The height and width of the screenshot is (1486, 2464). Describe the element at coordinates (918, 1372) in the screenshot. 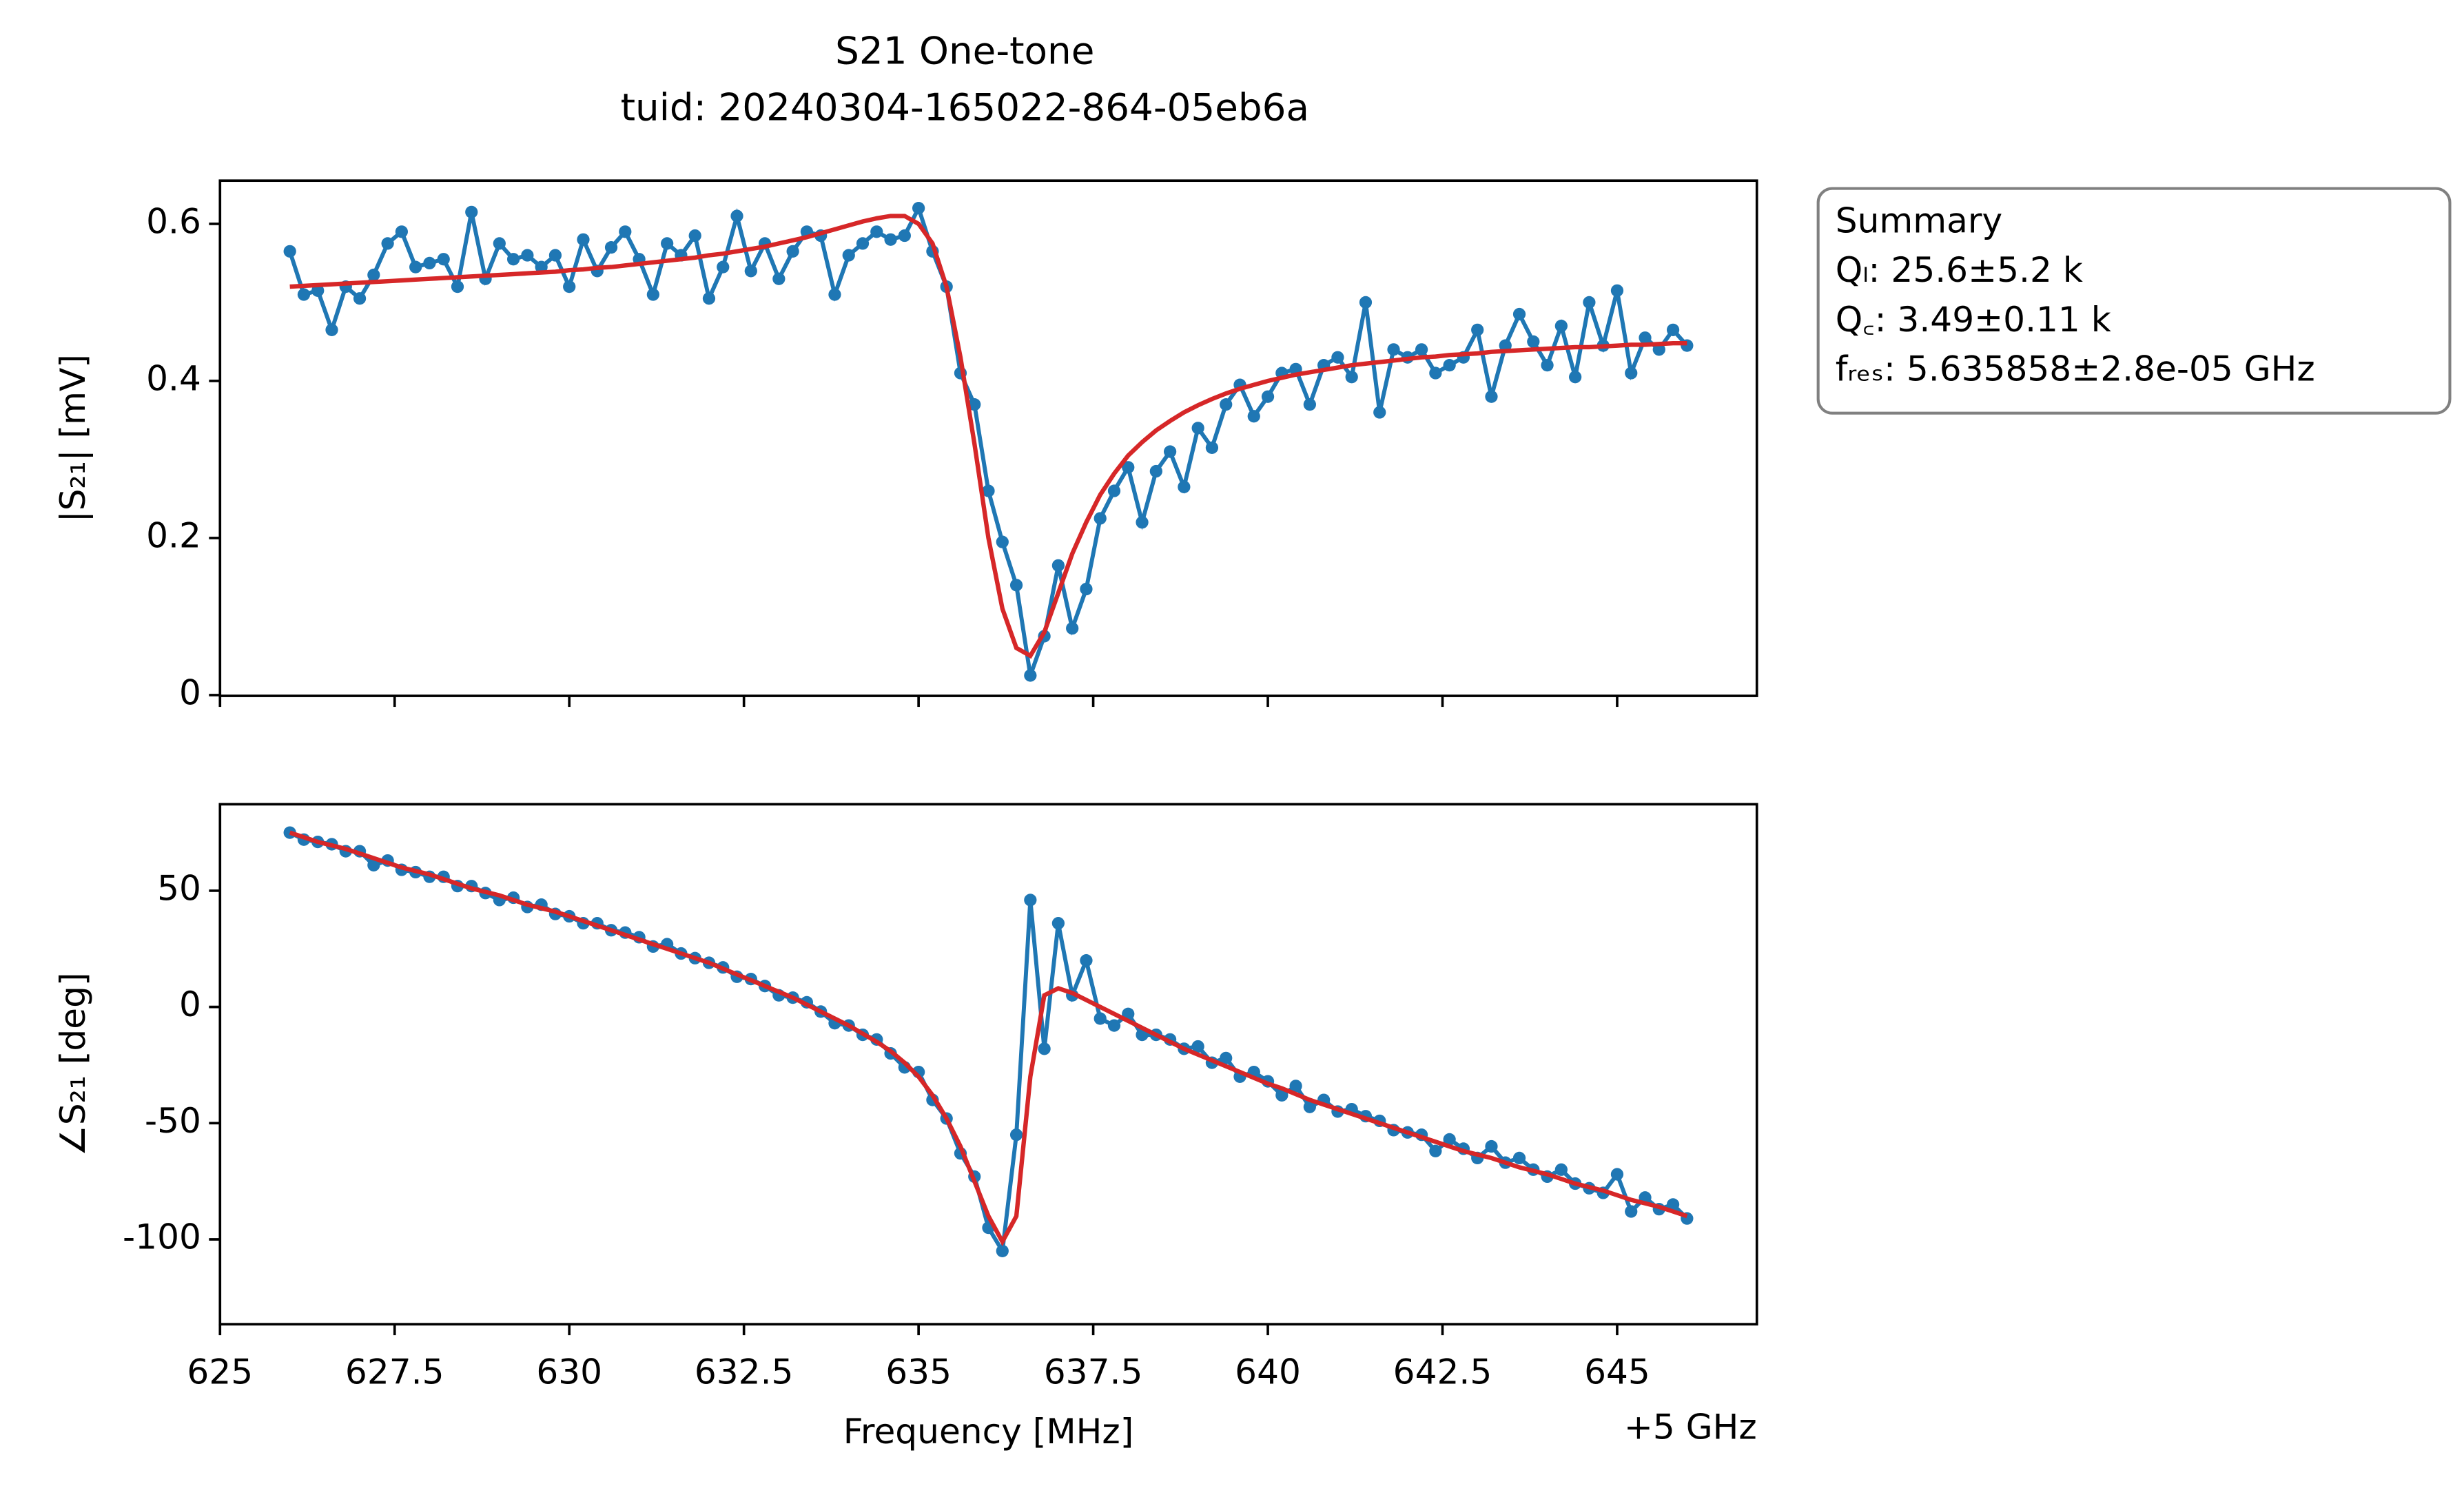

I see `x-tick-label: 635` at that location.